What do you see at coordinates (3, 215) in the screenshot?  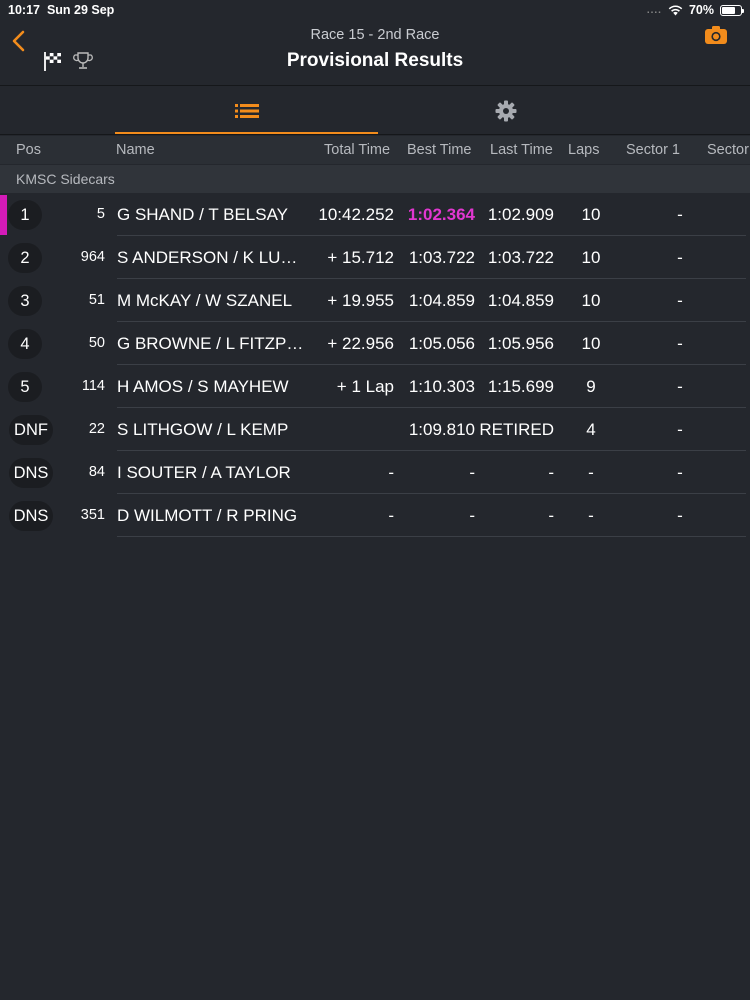 I see `leader-indicator` at bounding box center [3, 215].